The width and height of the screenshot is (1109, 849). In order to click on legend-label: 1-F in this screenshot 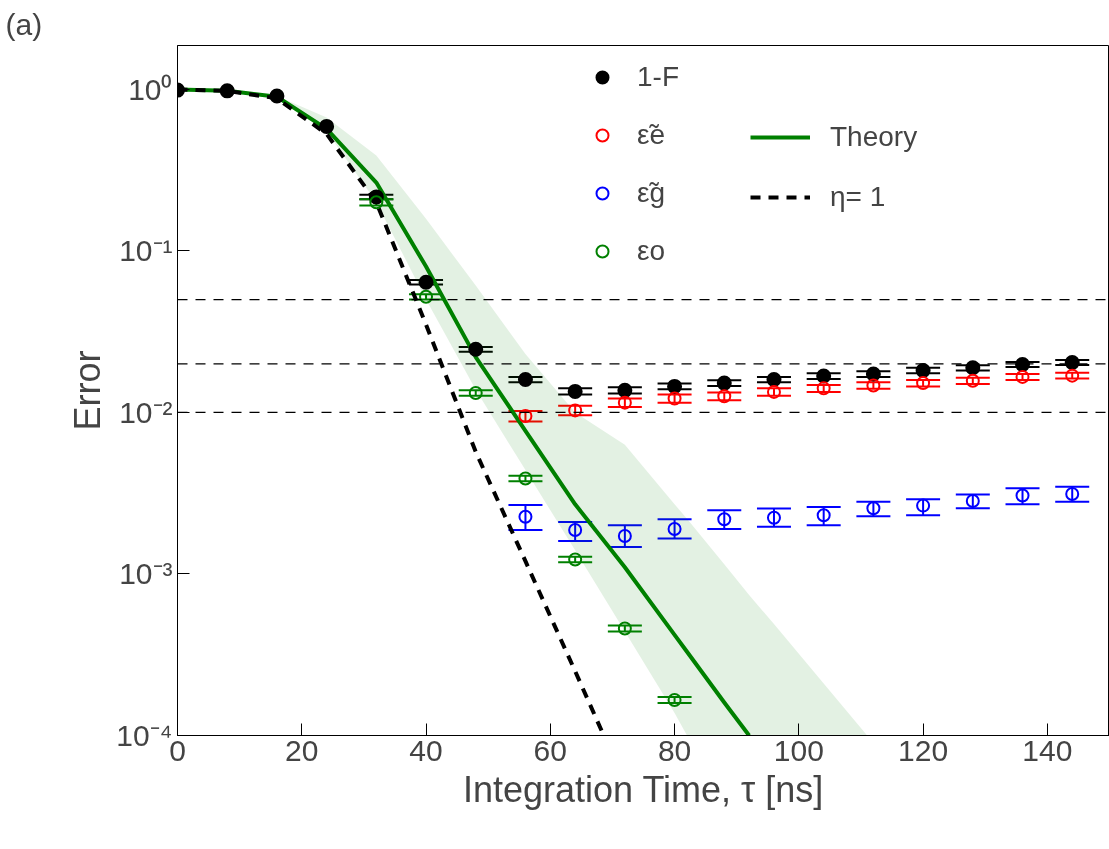, I will do `click(658, 77)`.